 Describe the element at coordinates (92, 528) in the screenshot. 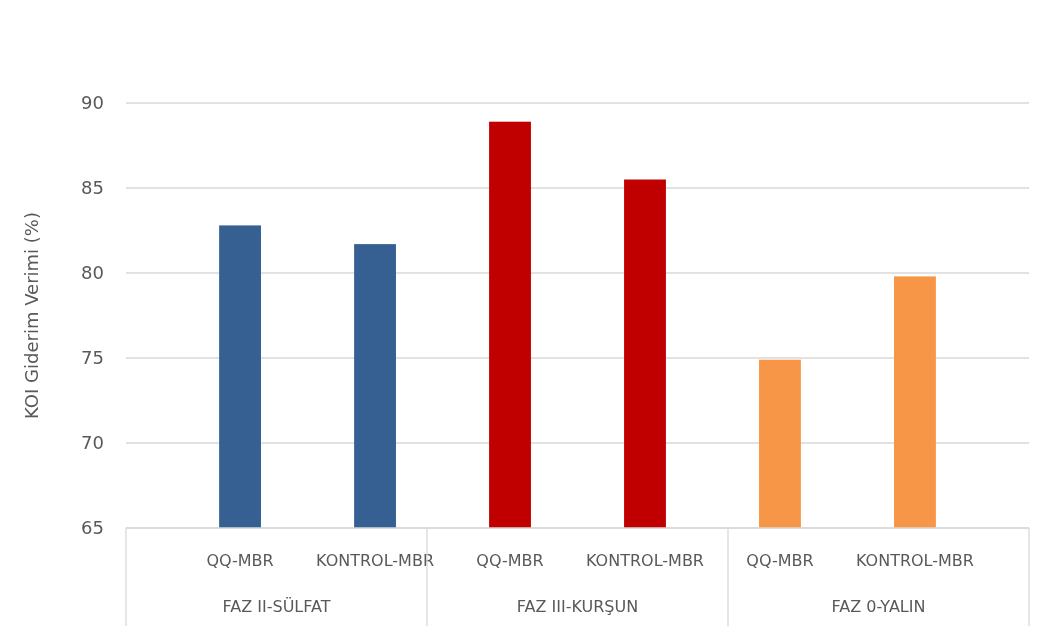

I see `y-tick-label: 65` at that location.